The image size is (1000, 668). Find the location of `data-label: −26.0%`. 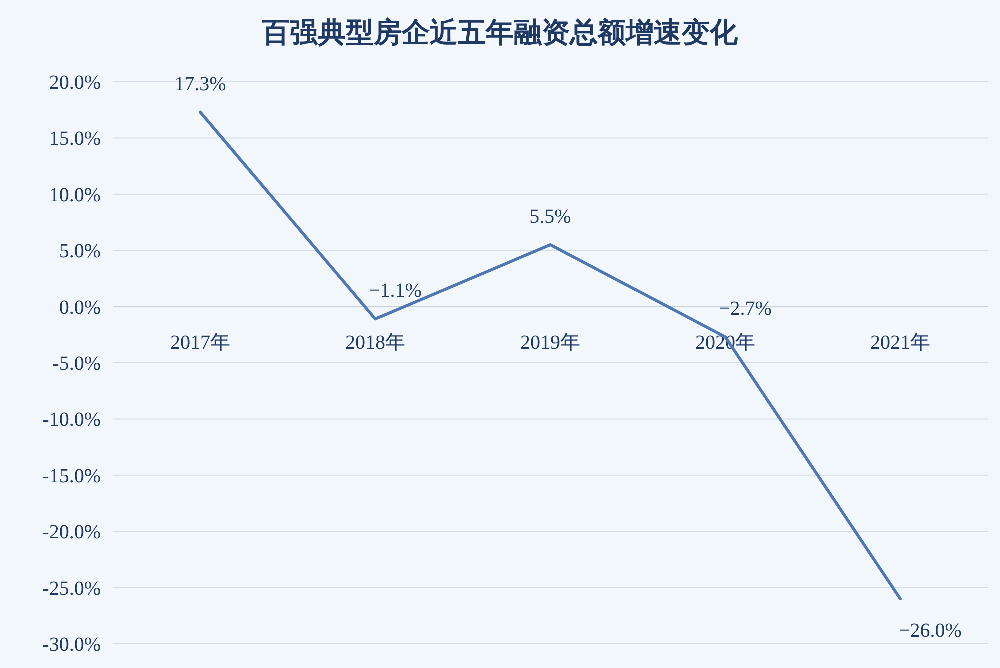

data-label: −26.0% is located at coordinates (930, 631).